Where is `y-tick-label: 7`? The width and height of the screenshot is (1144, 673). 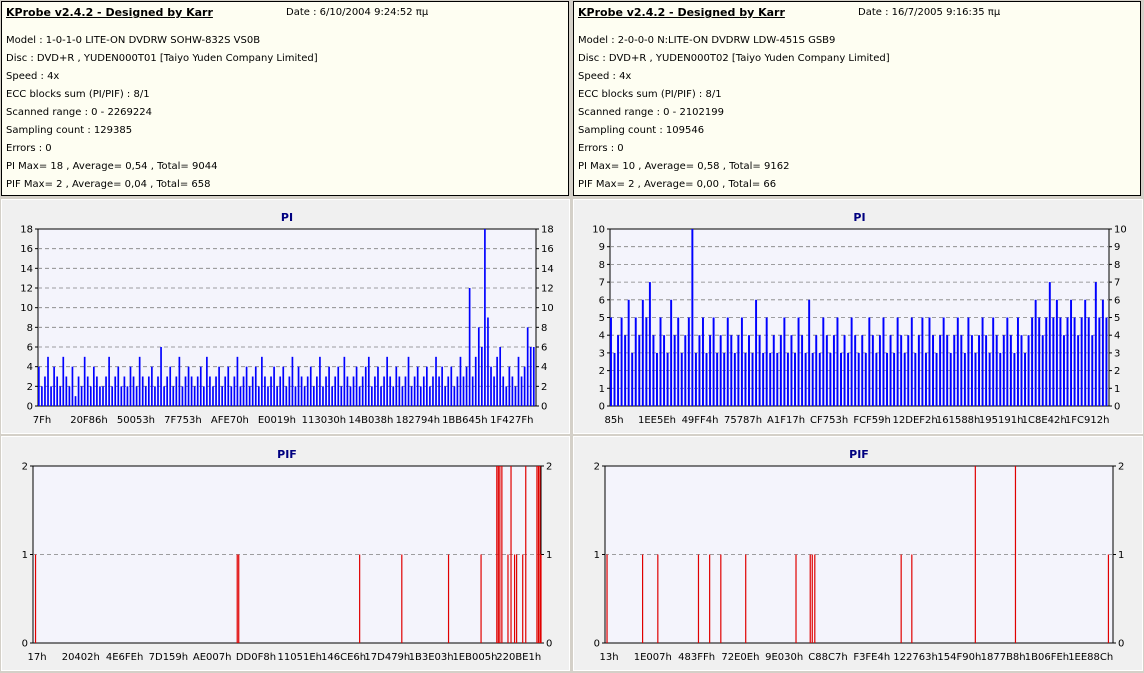 y-tick-label: 7 is located at coordinates (602, 283).